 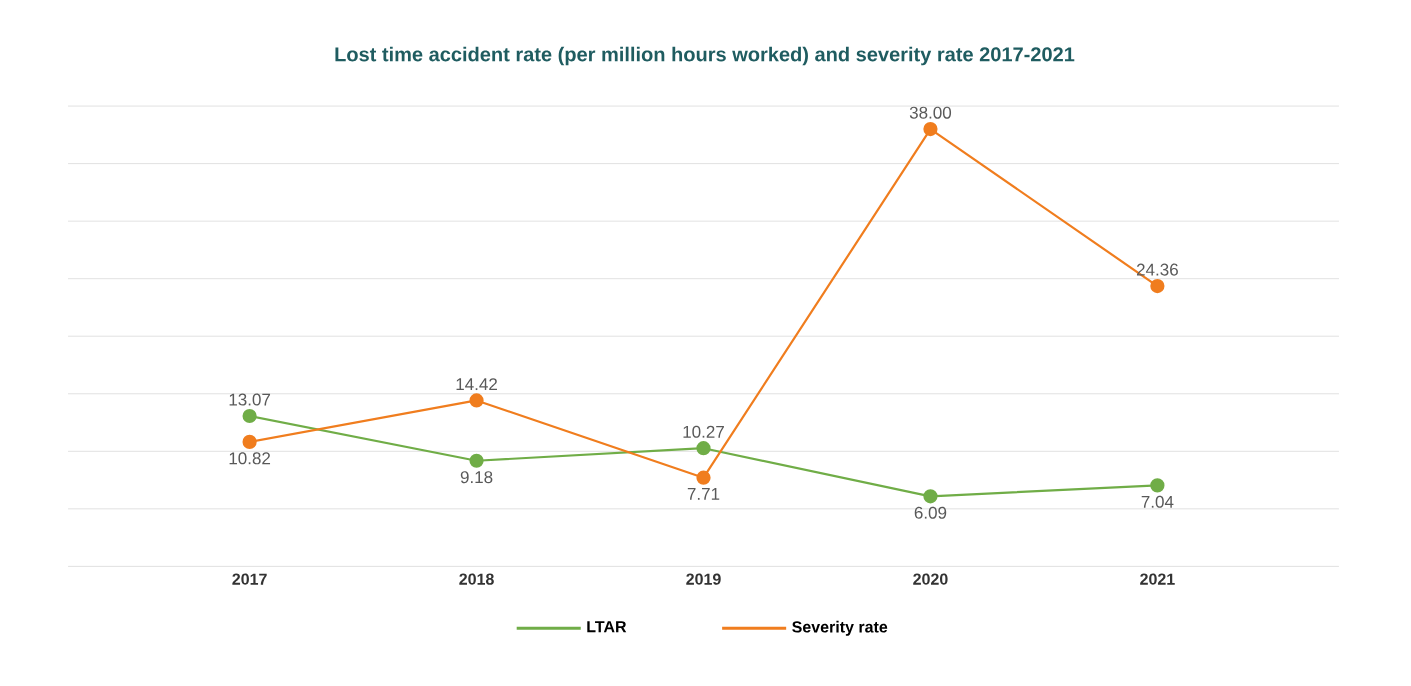 What do you see at coordinates (249, 579) in the screenshot?
I see `x-tick-label: 2017` at bounding box center [249, 579].